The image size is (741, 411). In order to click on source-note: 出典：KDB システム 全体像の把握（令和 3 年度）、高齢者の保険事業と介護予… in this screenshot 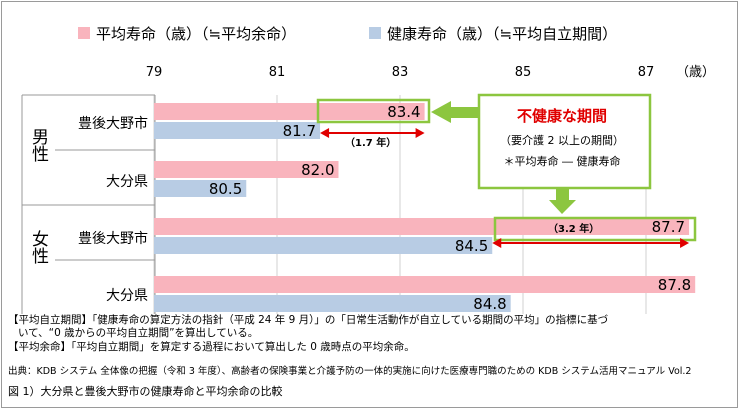, I will do `click(350, 371)`.